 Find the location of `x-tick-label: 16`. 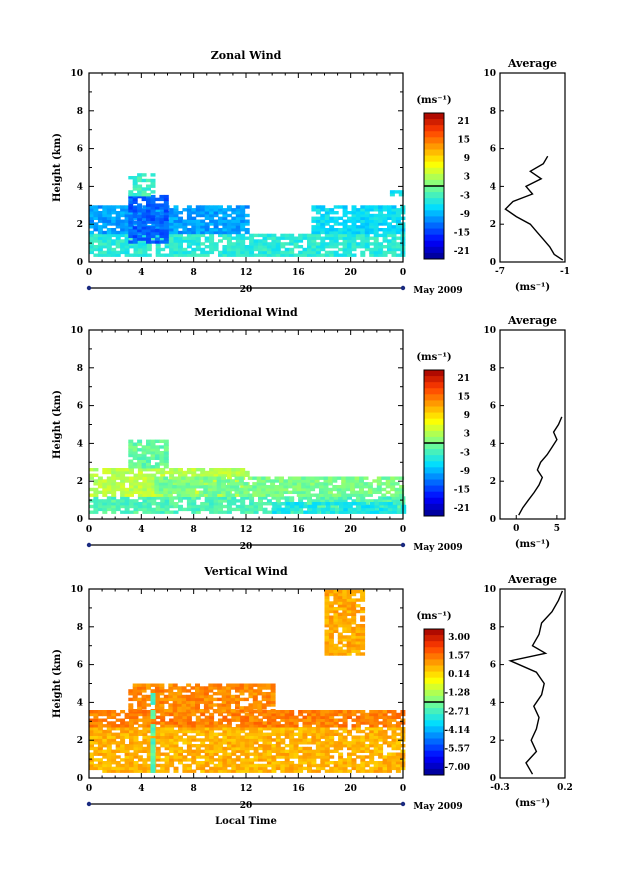

x-tick-label: 16 is located at coordinates (298, 273).